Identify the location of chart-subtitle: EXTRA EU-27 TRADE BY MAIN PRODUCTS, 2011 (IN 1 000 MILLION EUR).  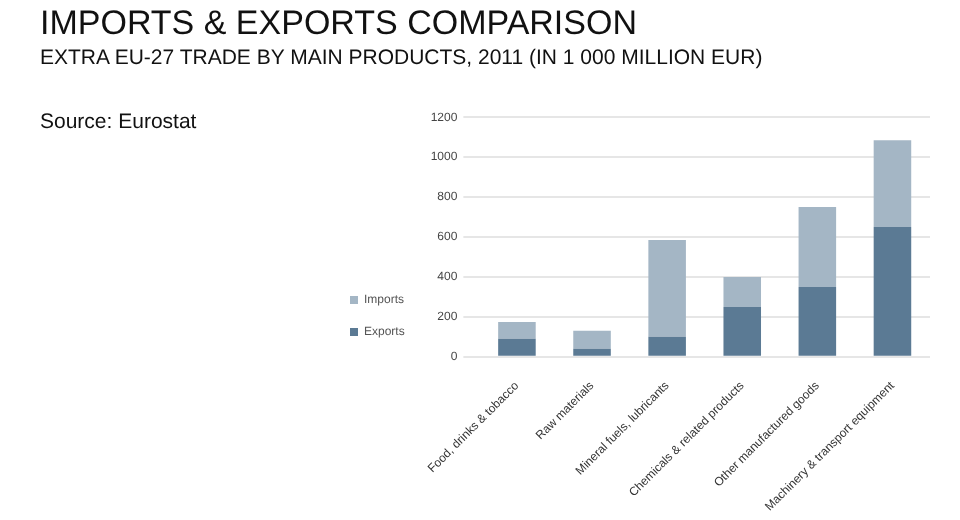
(401, 58).